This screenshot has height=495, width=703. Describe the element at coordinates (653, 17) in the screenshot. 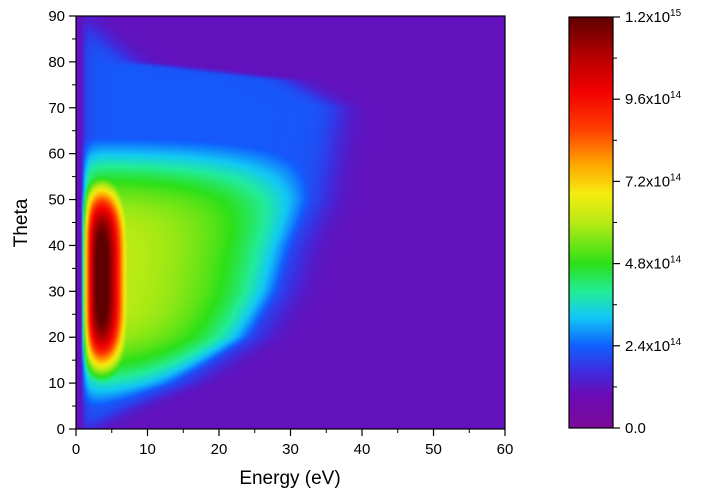

I see `colorbar-tick-label: 1.2x10¹⁵` at that location.